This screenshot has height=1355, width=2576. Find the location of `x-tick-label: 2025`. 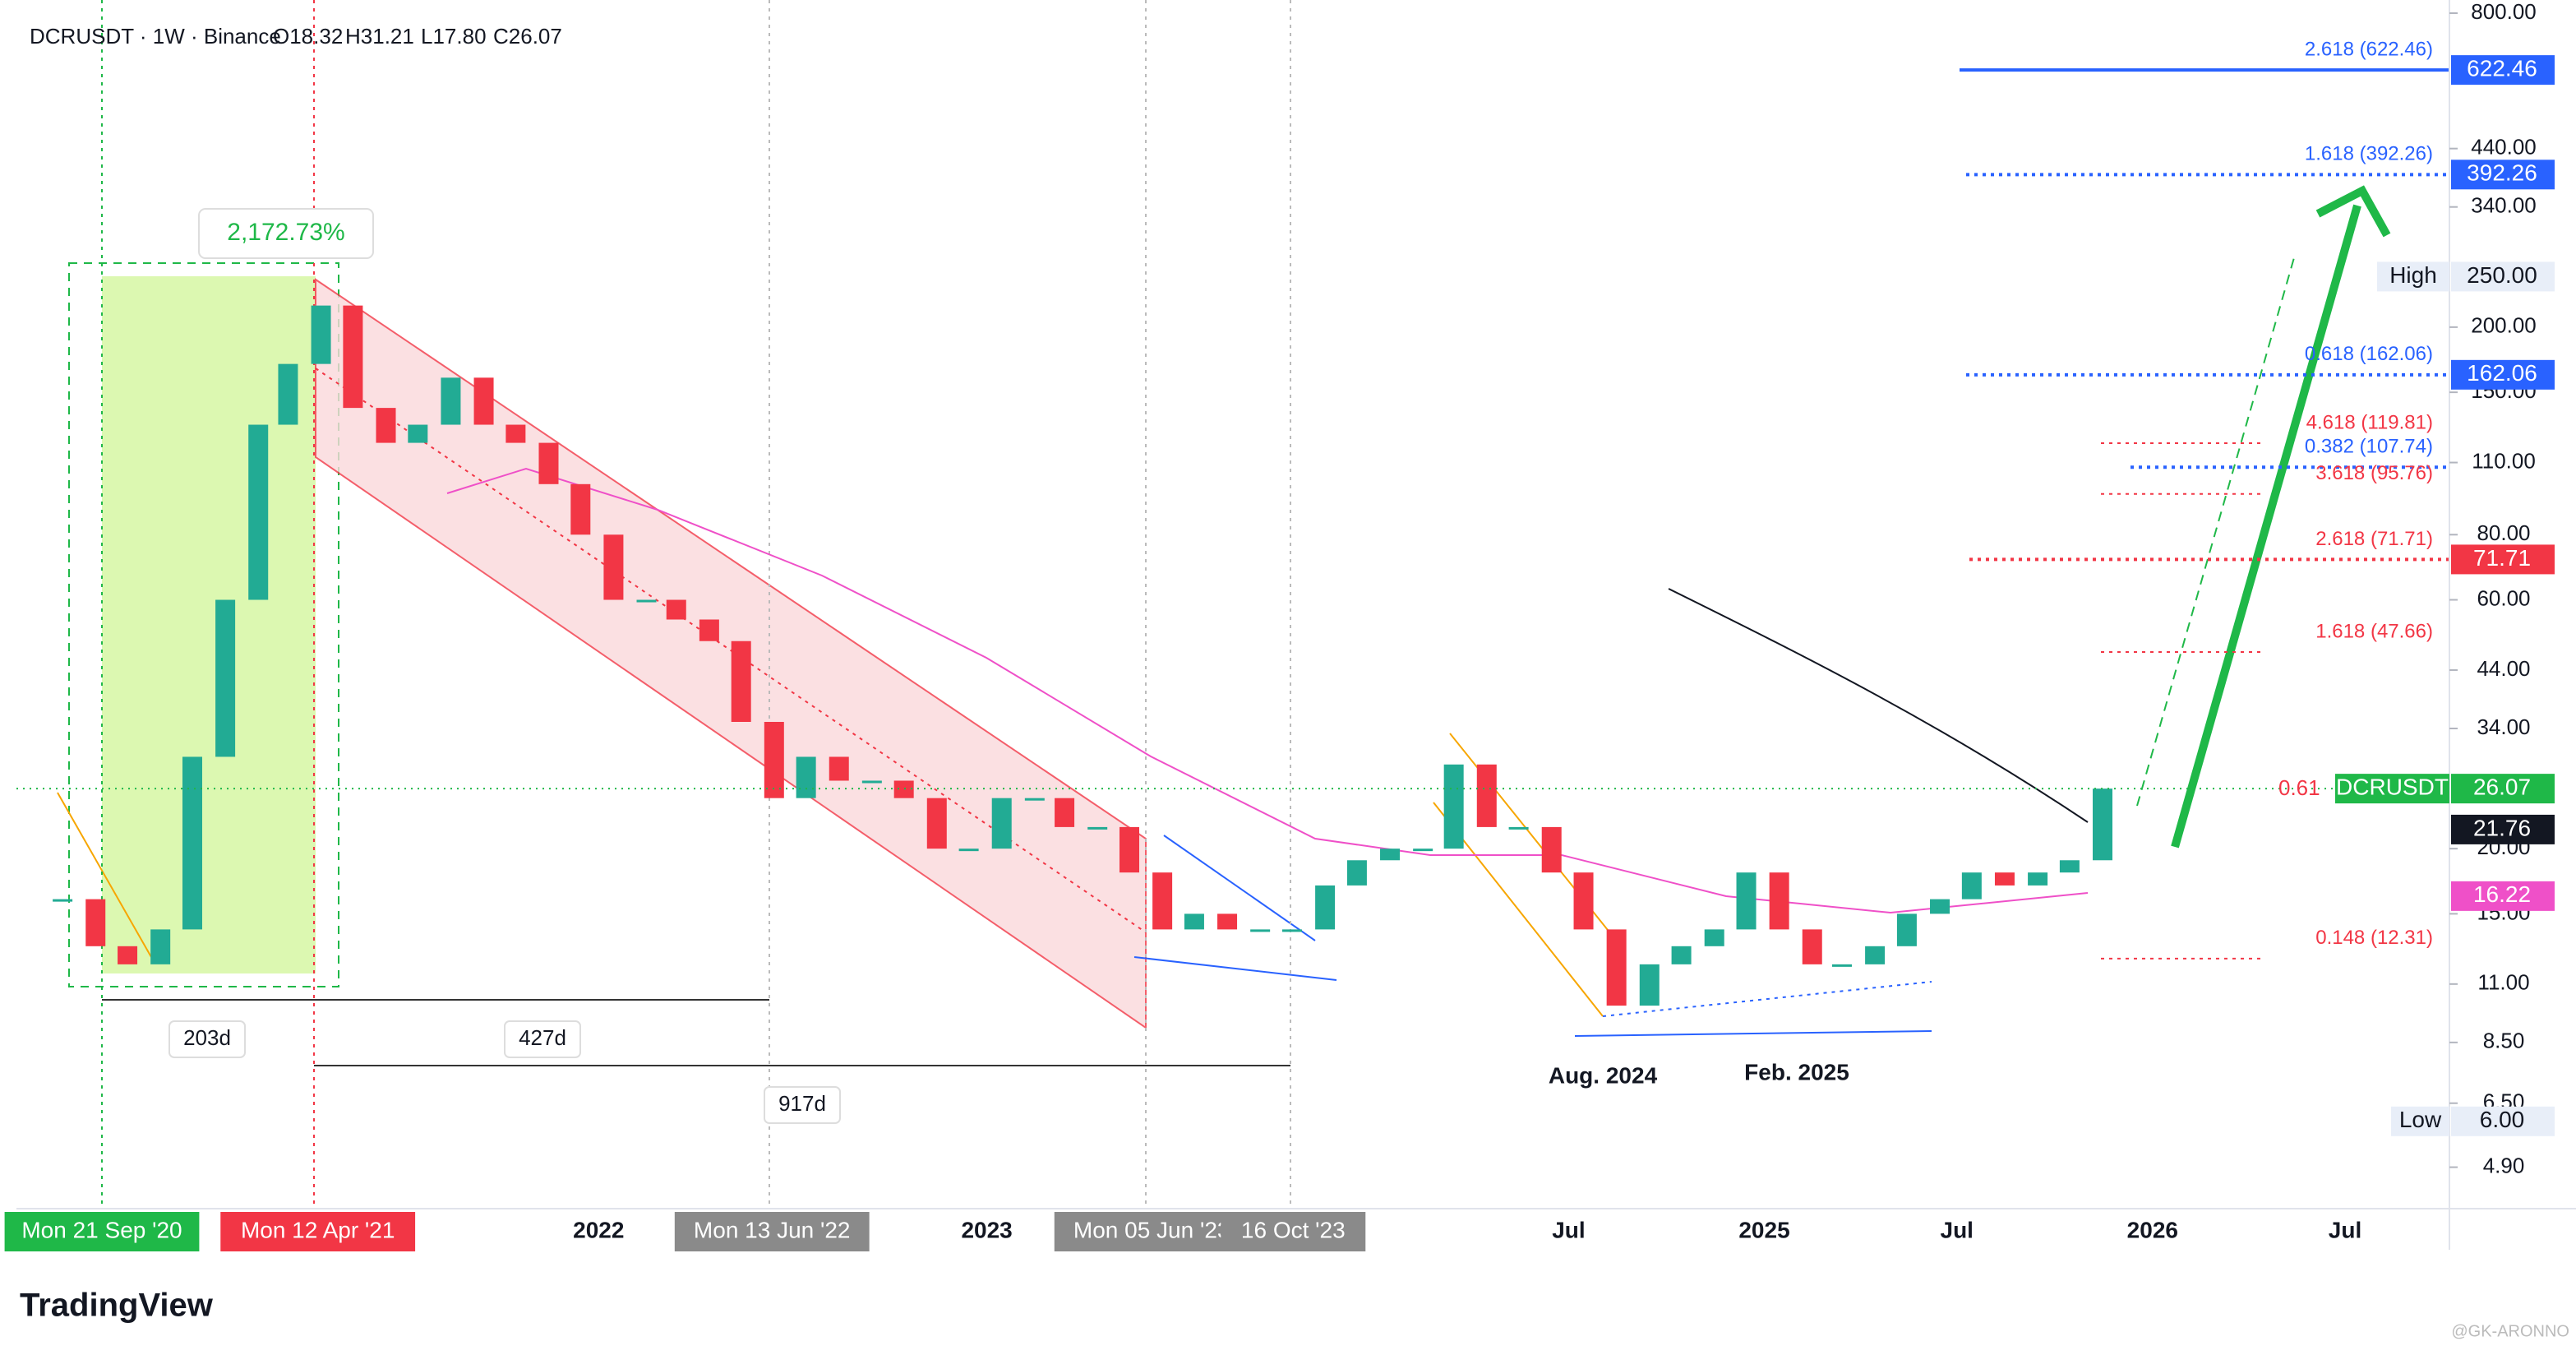

x-tick-label: 2025 is located at coordinates (1763, 1229).